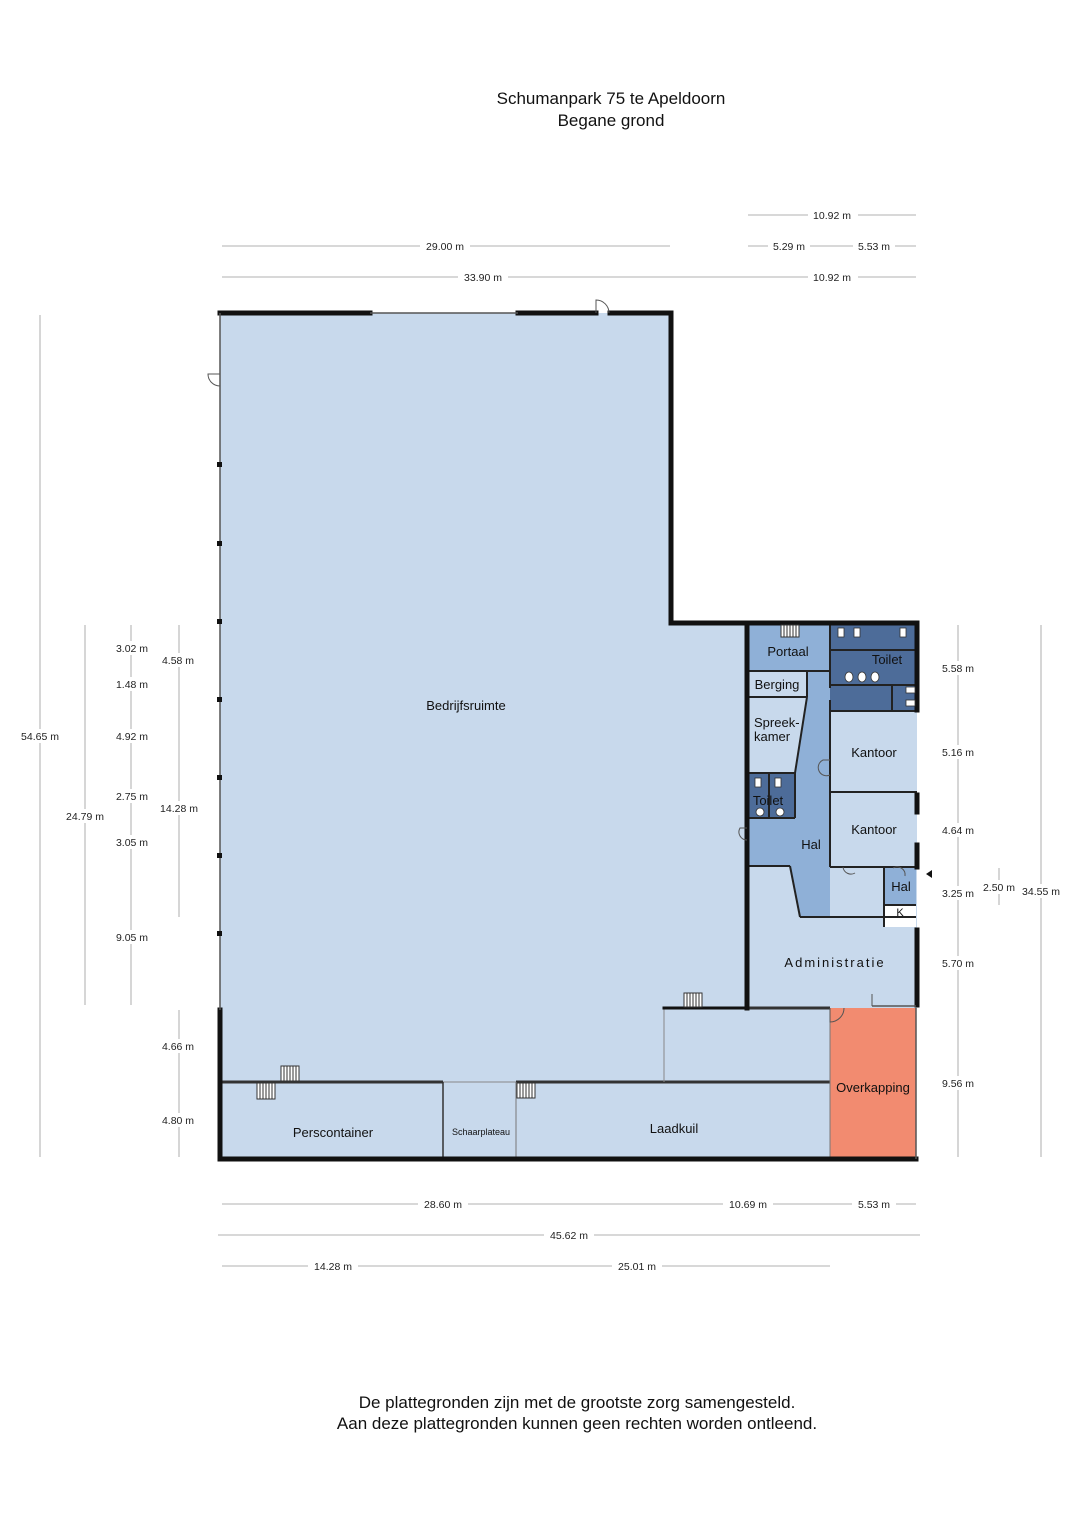 The width and height of the screenshot is (1080, 1526). What do you see at coordinates (40, 737) in the screenshot?
I see `dim-label: 54.65 m` at bounding box center [40, 737].